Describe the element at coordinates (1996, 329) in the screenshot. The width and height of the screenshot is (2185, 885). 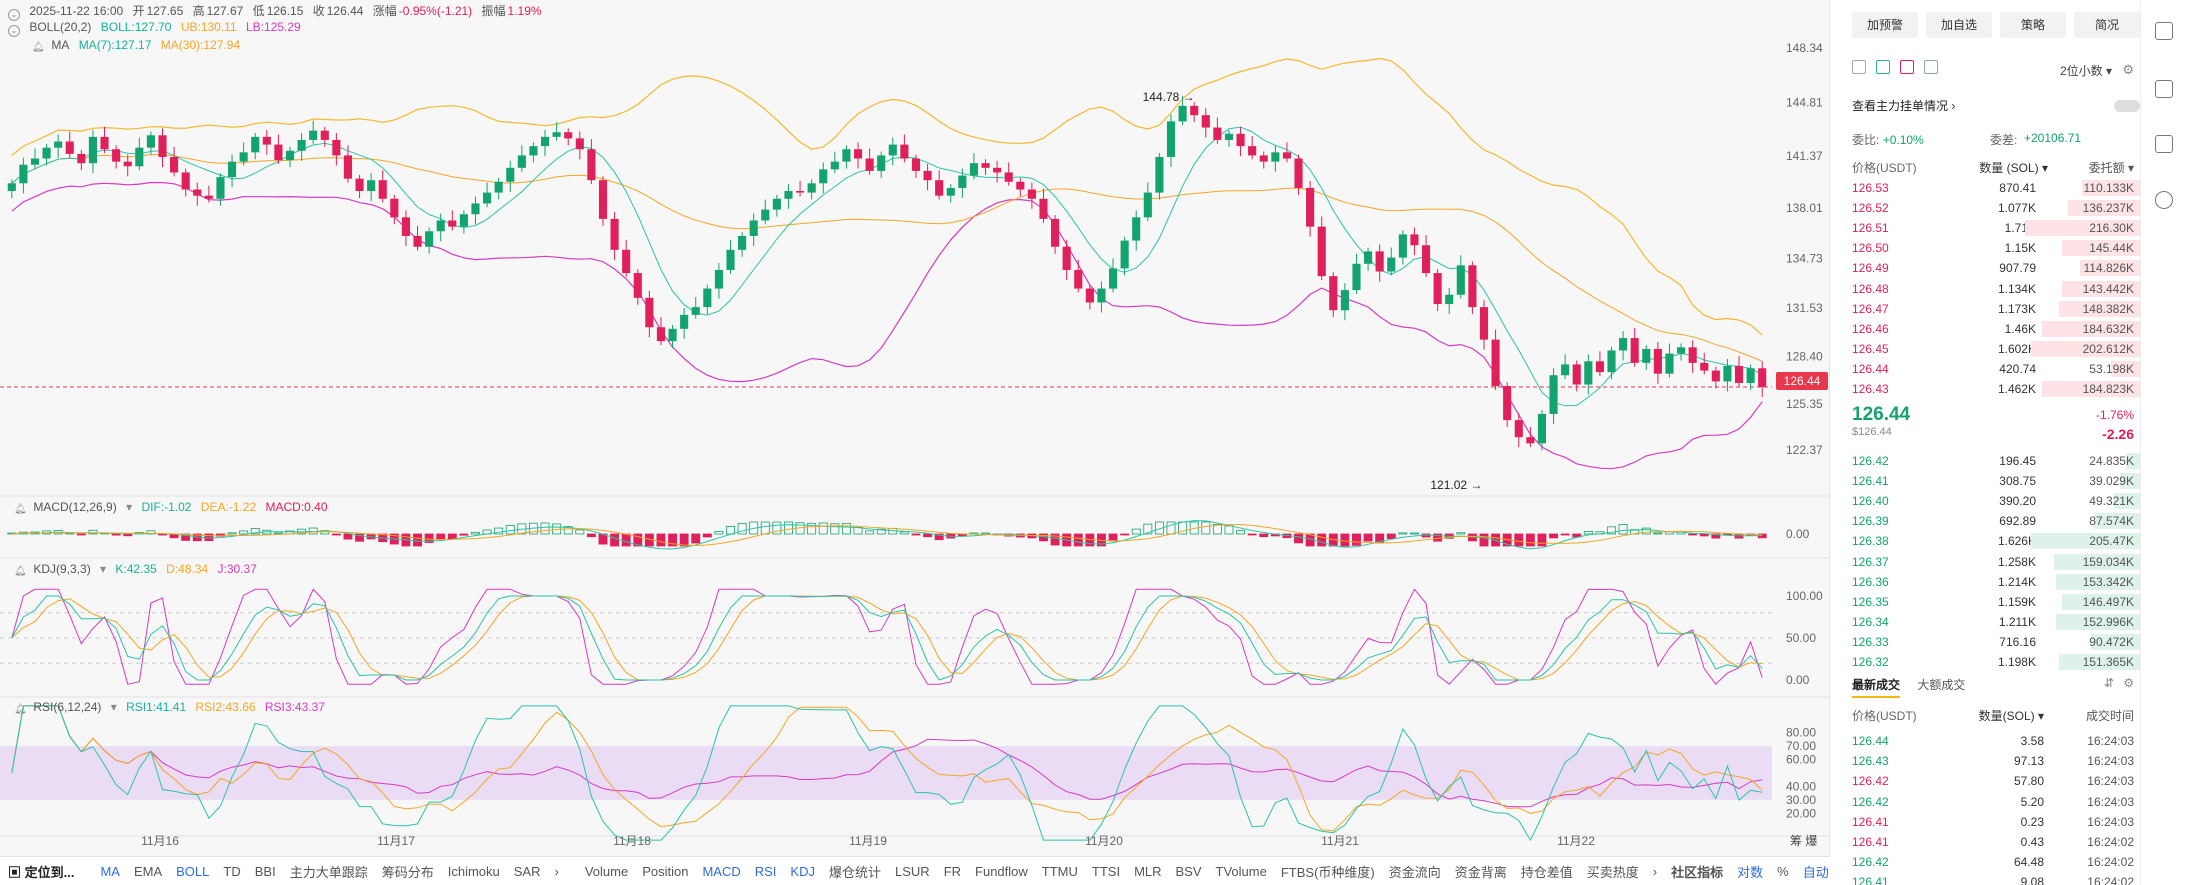
I see `ask-row: 126.46 1.46K 184.632K` at that location.